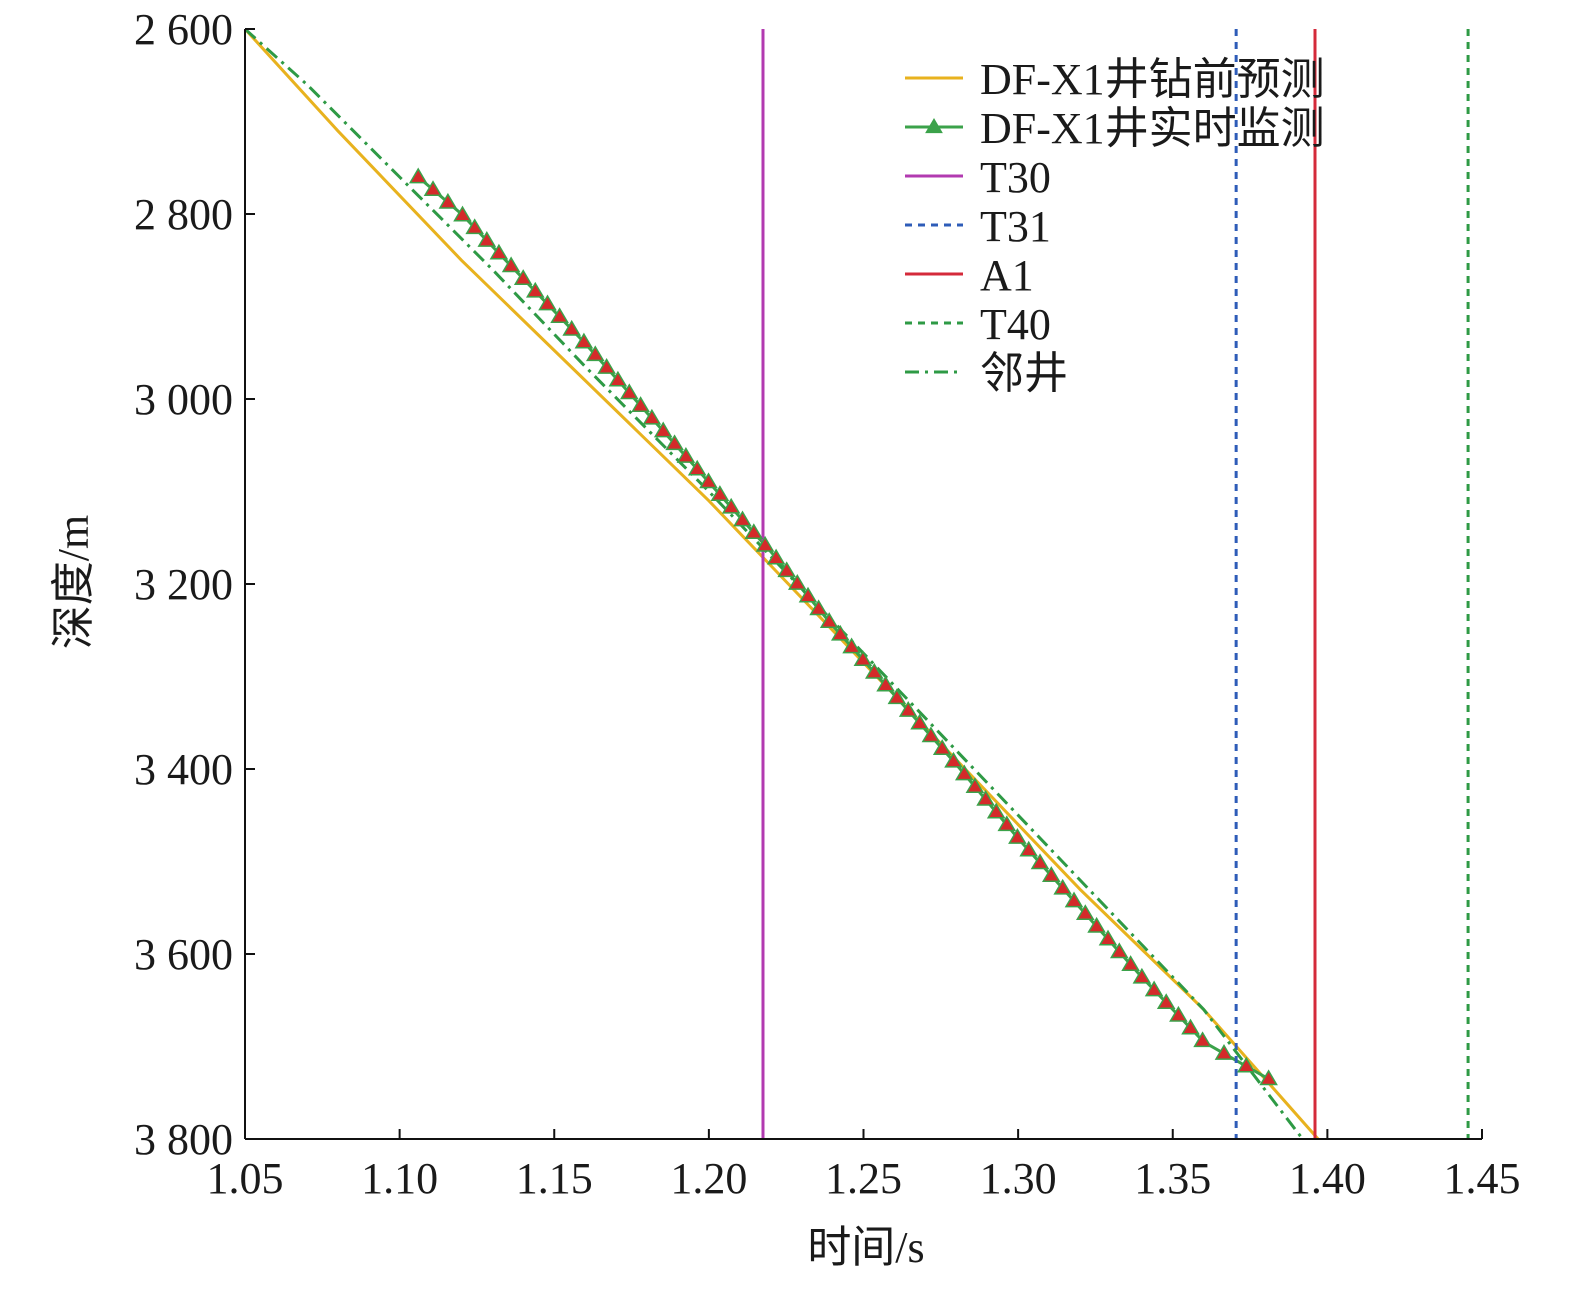 Image resolution: width=1578 pixels, height=1295 pixels. I want to click on x-tick-label: 1.20, so click(708, 1178).